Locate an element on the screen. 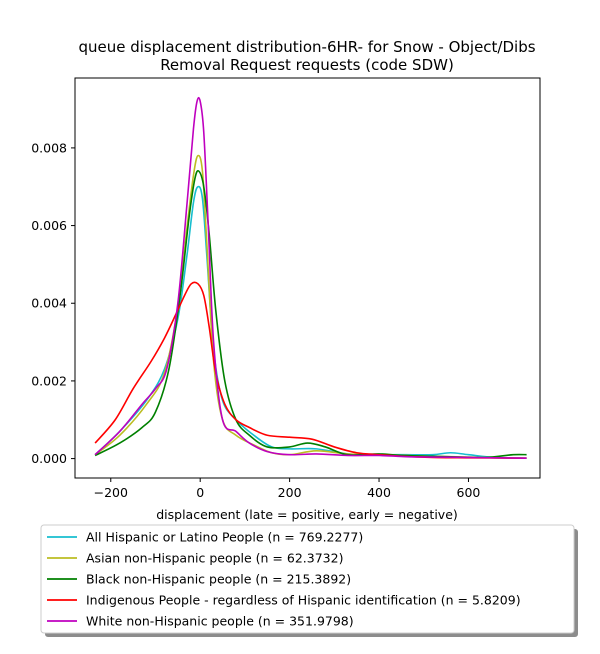 This screenshot has width=600, height=654. y-tick-label: 0.006 is located at coordinates (49, 225).